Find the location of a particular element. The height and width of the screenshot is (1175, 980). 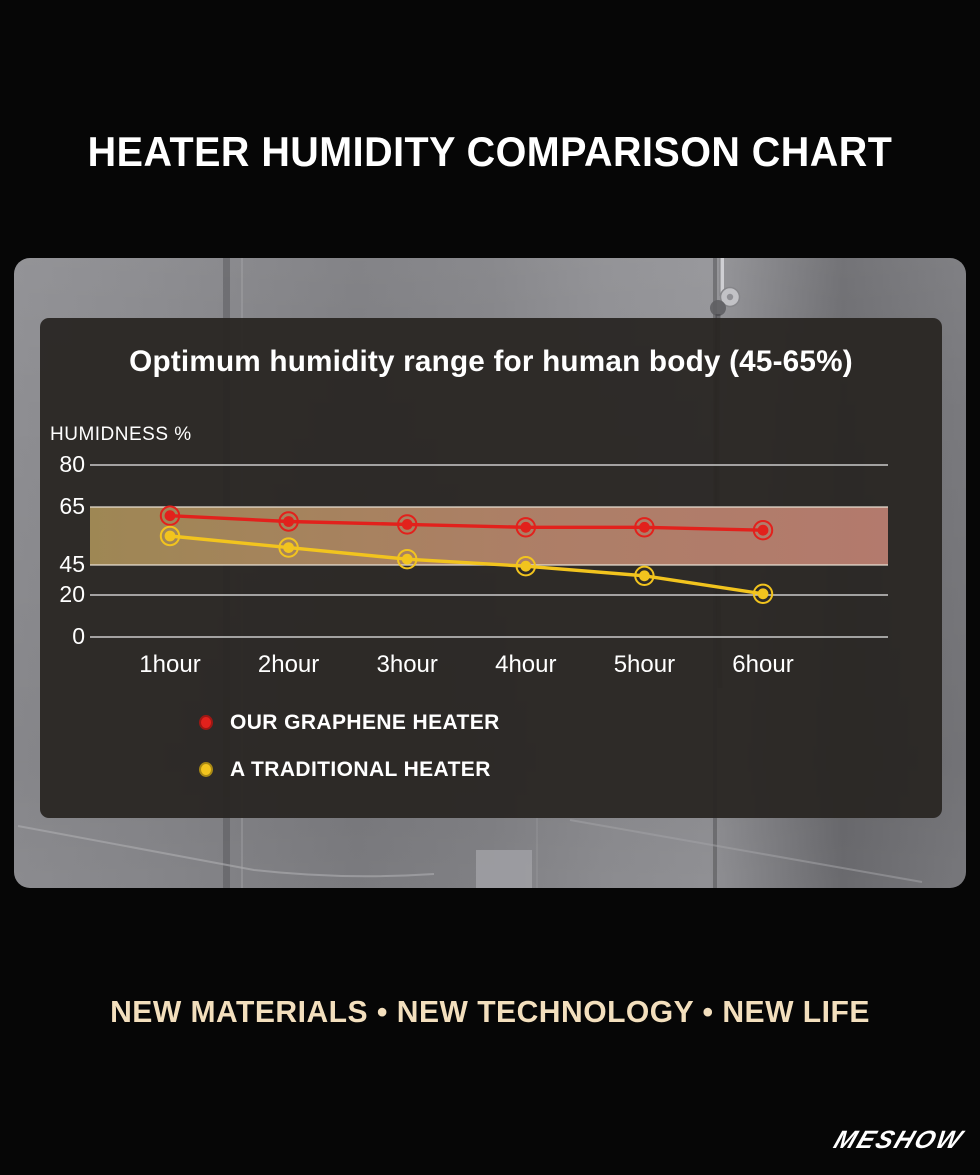

x-tick-label: 5hour is located at coordinates (644, 664).